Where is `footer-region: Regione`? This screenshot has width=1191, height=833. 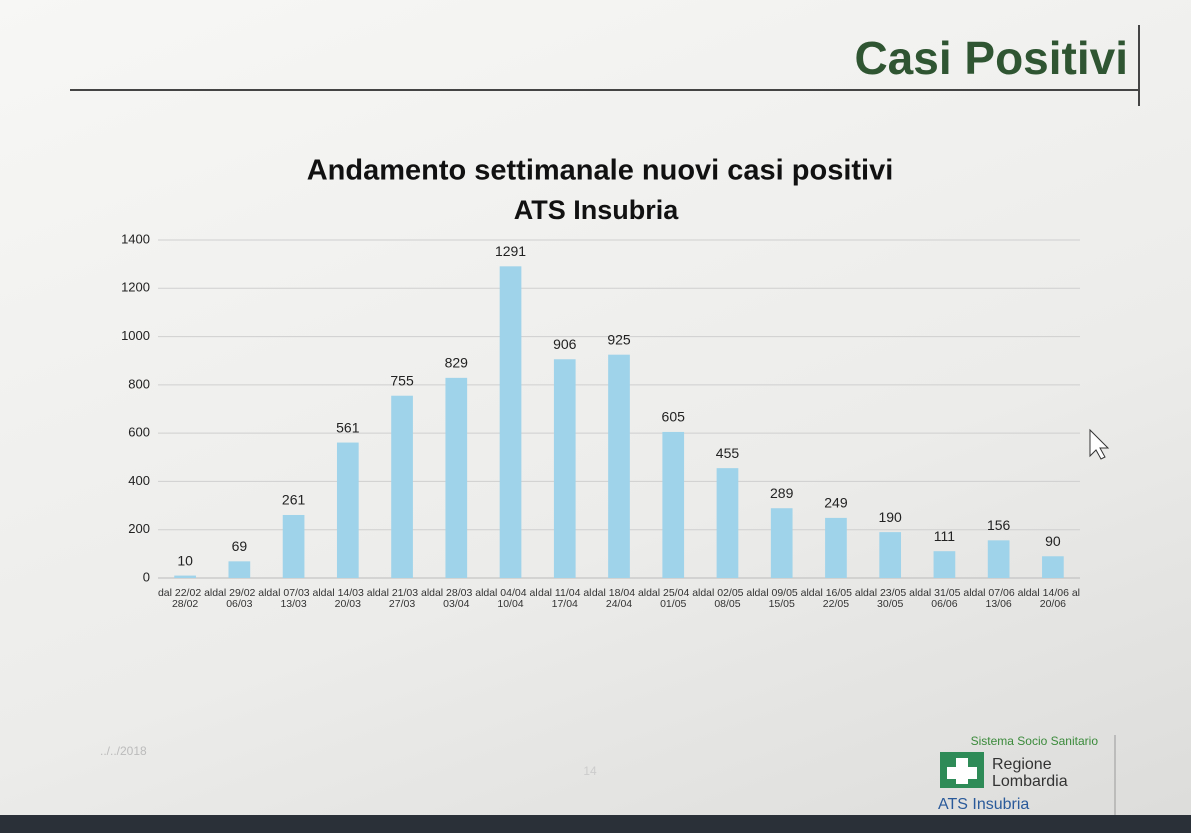
footer-region: Regione is located at coordinates (1022, 764).